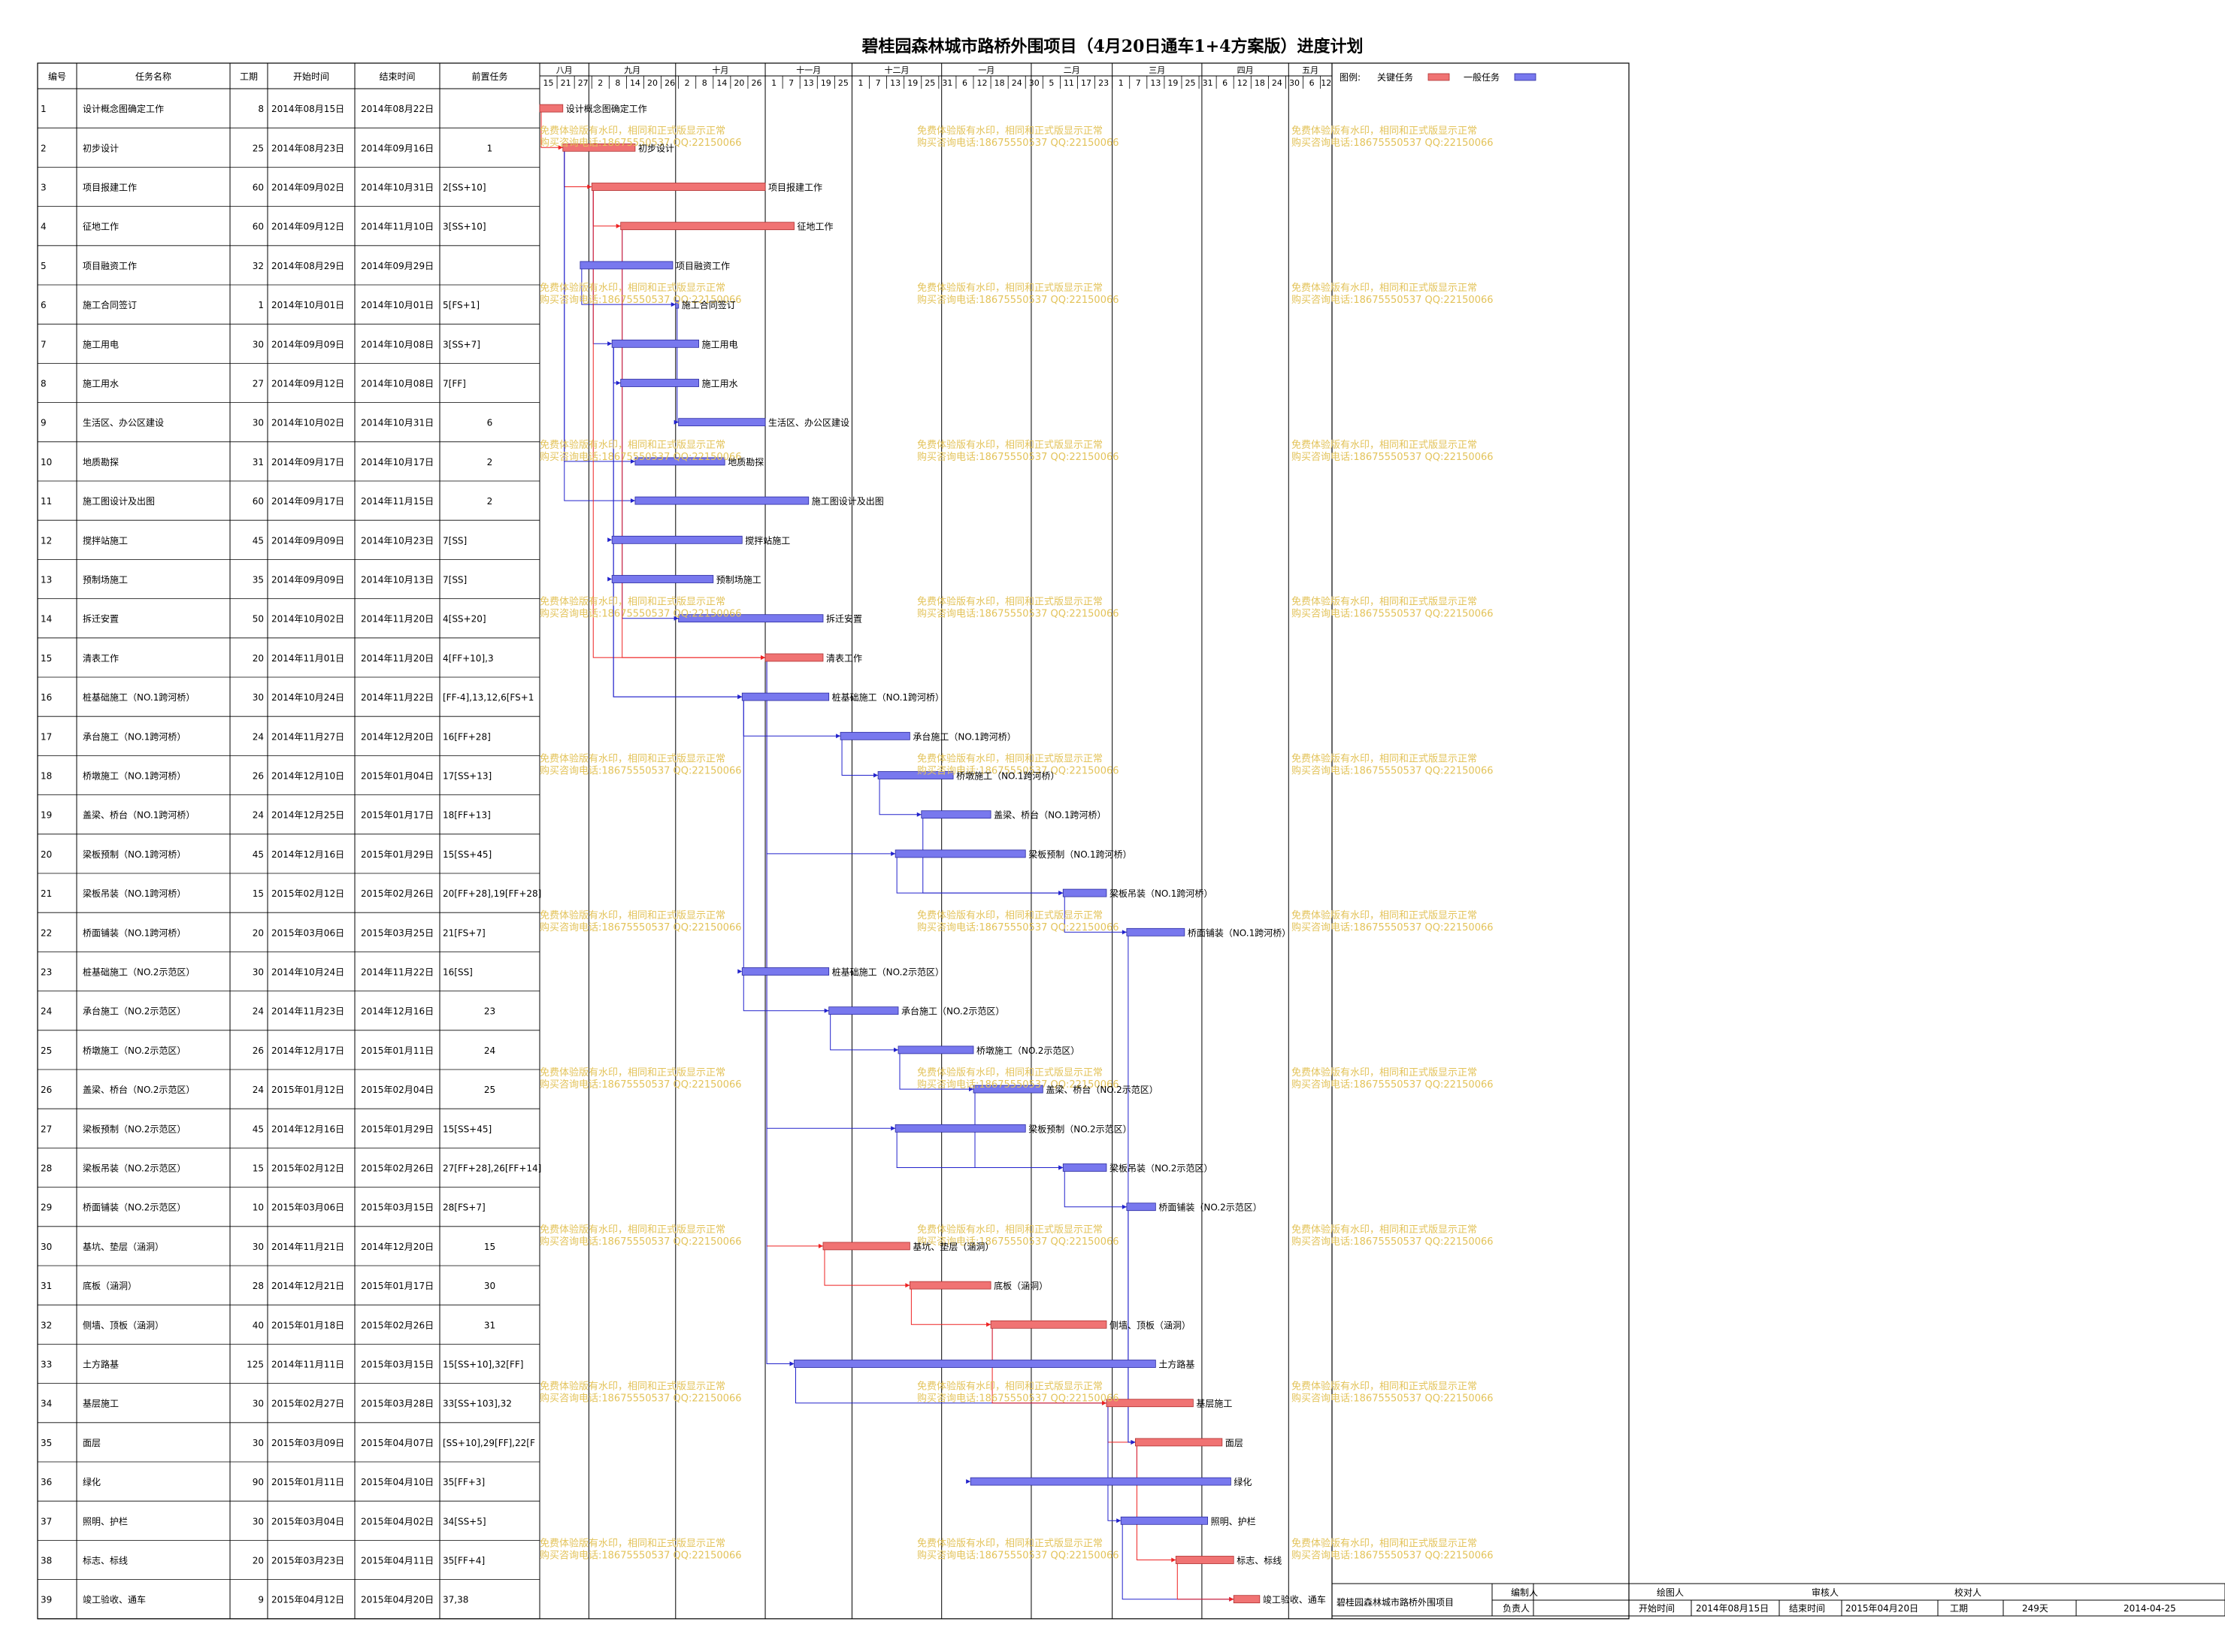 The height and width of the screenshot is (1652, 2225). What do you see at coordinates (808, 423) in the screenshot?
I see `bar-label: 生活区、办公区建设` at bounding box center [808, 423].